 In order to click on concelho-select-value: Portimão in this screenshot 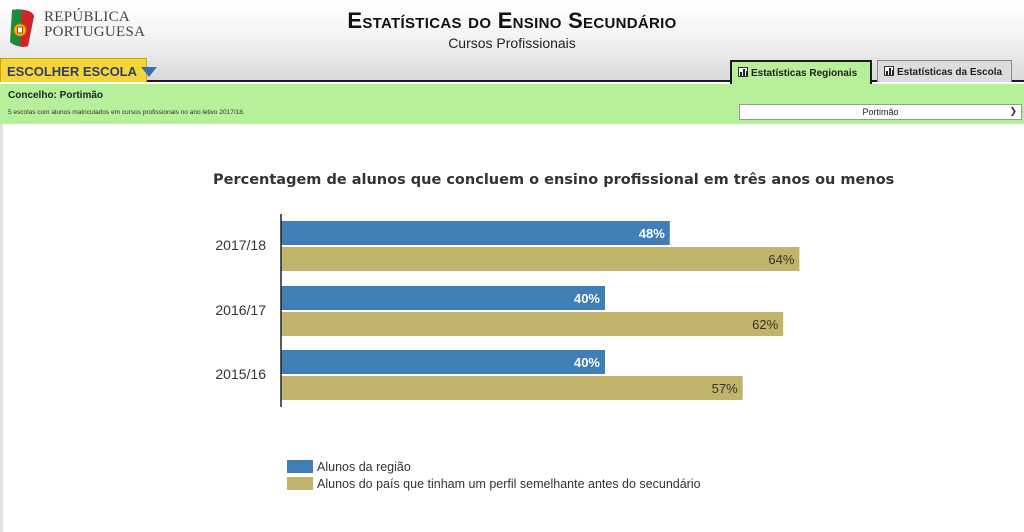, I will do `click(880, 112)`.